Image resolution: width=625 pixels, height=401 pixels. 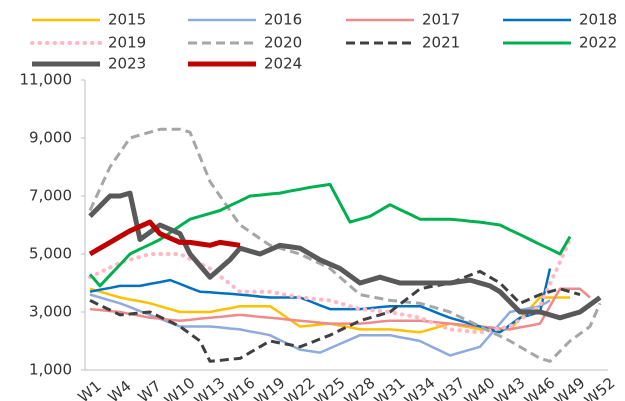 I want to click on x-tick-label: W4, so click(x=120, y=389).